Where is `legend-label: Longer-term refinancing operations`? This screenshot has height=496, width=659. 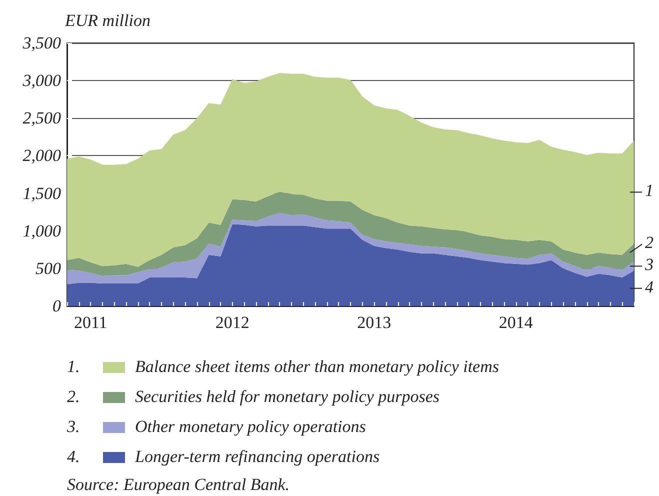 legend-label: Longer-term refinancing operations is located at coordinates (257, 456).